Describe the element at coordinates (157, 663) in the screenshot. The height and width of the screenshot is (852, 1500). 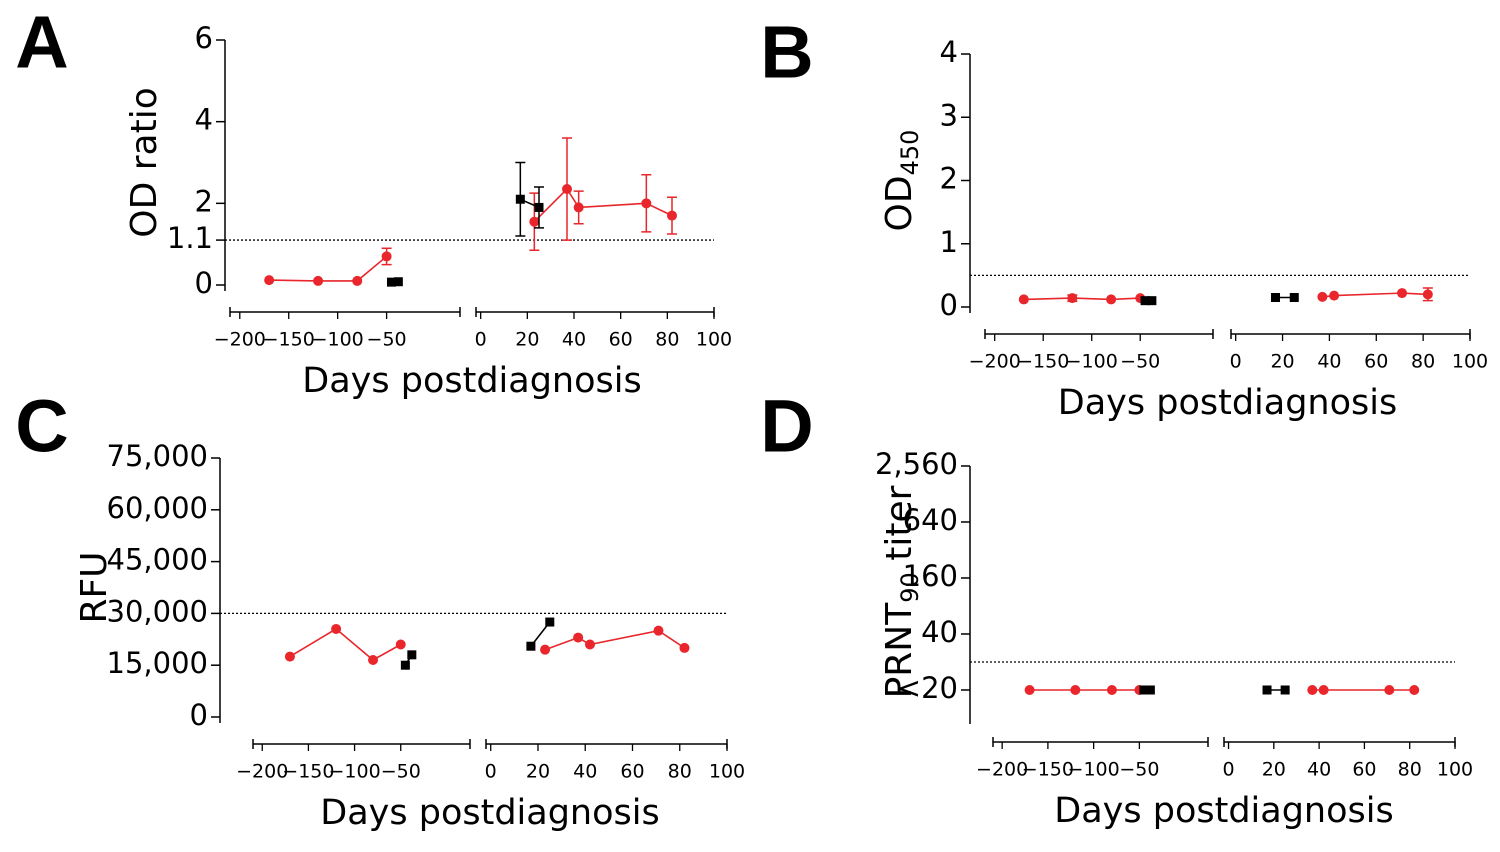
I see `y-tick-label: 15,000` at that location.